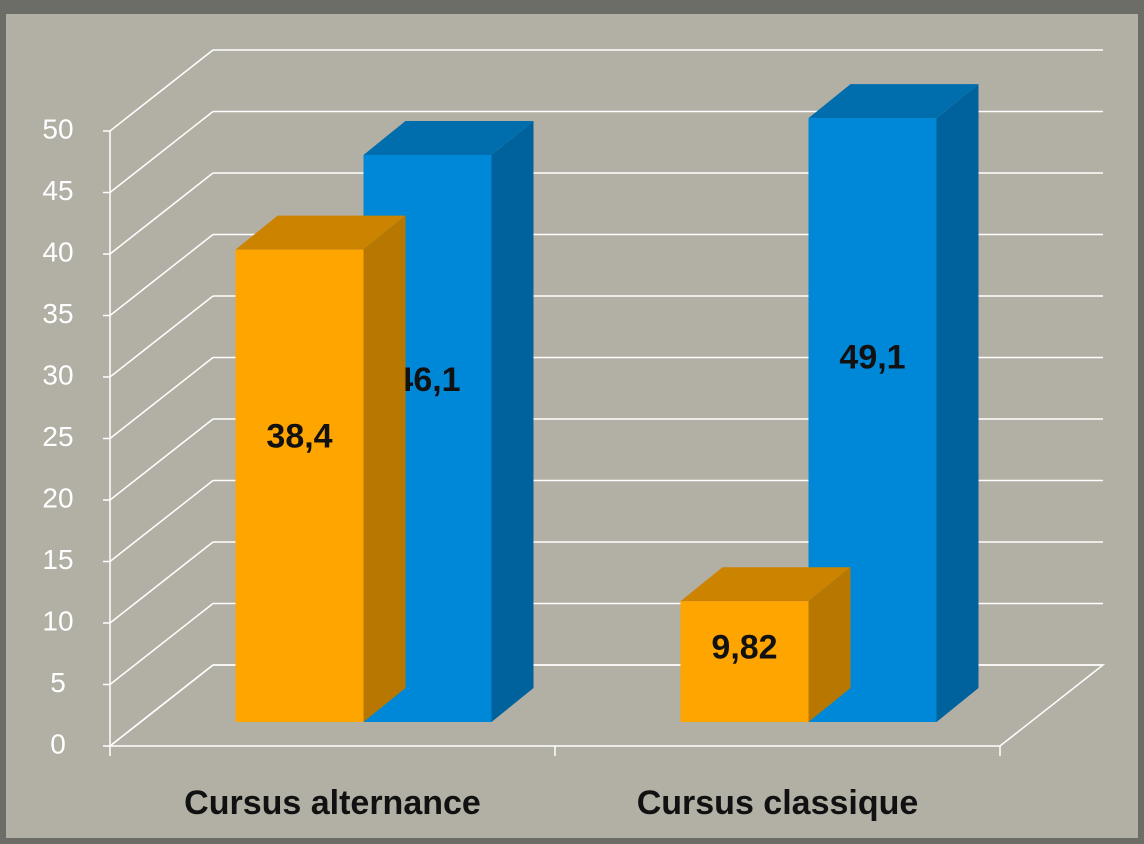 The height and width of the screenshot is (844, 1144). Describe the element at coordinates (57, 436) in the screenshot. I see `y-tick-label: 25` at that location.